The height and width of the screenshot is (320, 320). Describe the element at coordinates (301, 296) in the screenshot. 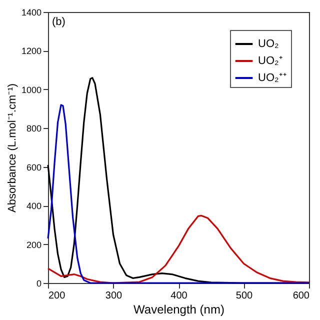

I see `x-tick-label: 600` at that location.